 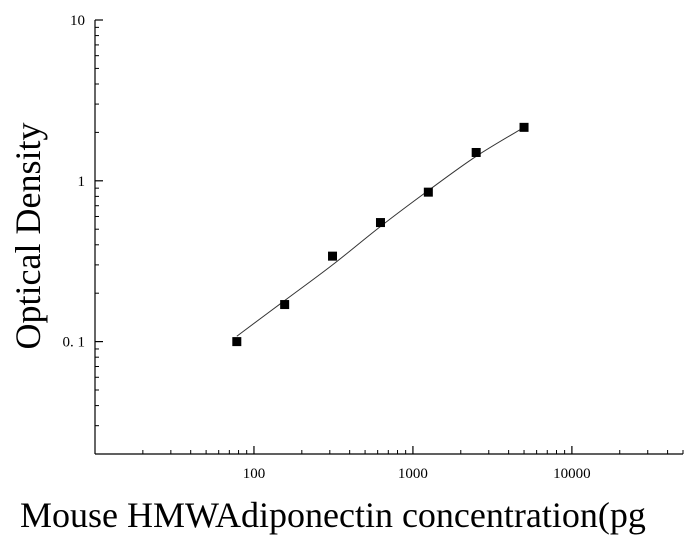 I want to click on y-tick-label: 1, so click(x=82, y=182).